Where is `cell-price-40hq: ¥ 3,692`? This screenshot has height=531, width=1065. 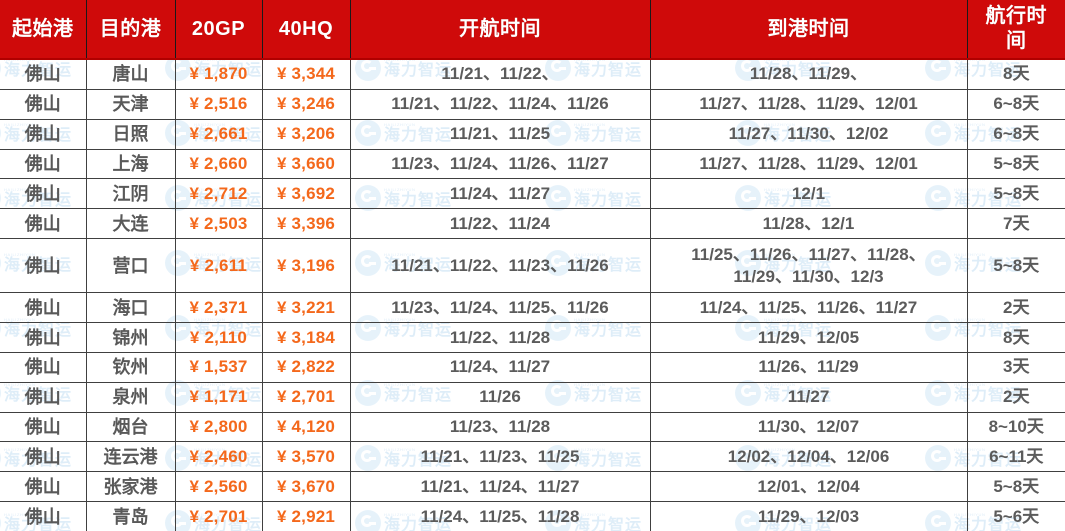
cell-price-40hq: ¥ 3,692 is located at coordinates (306, 194).